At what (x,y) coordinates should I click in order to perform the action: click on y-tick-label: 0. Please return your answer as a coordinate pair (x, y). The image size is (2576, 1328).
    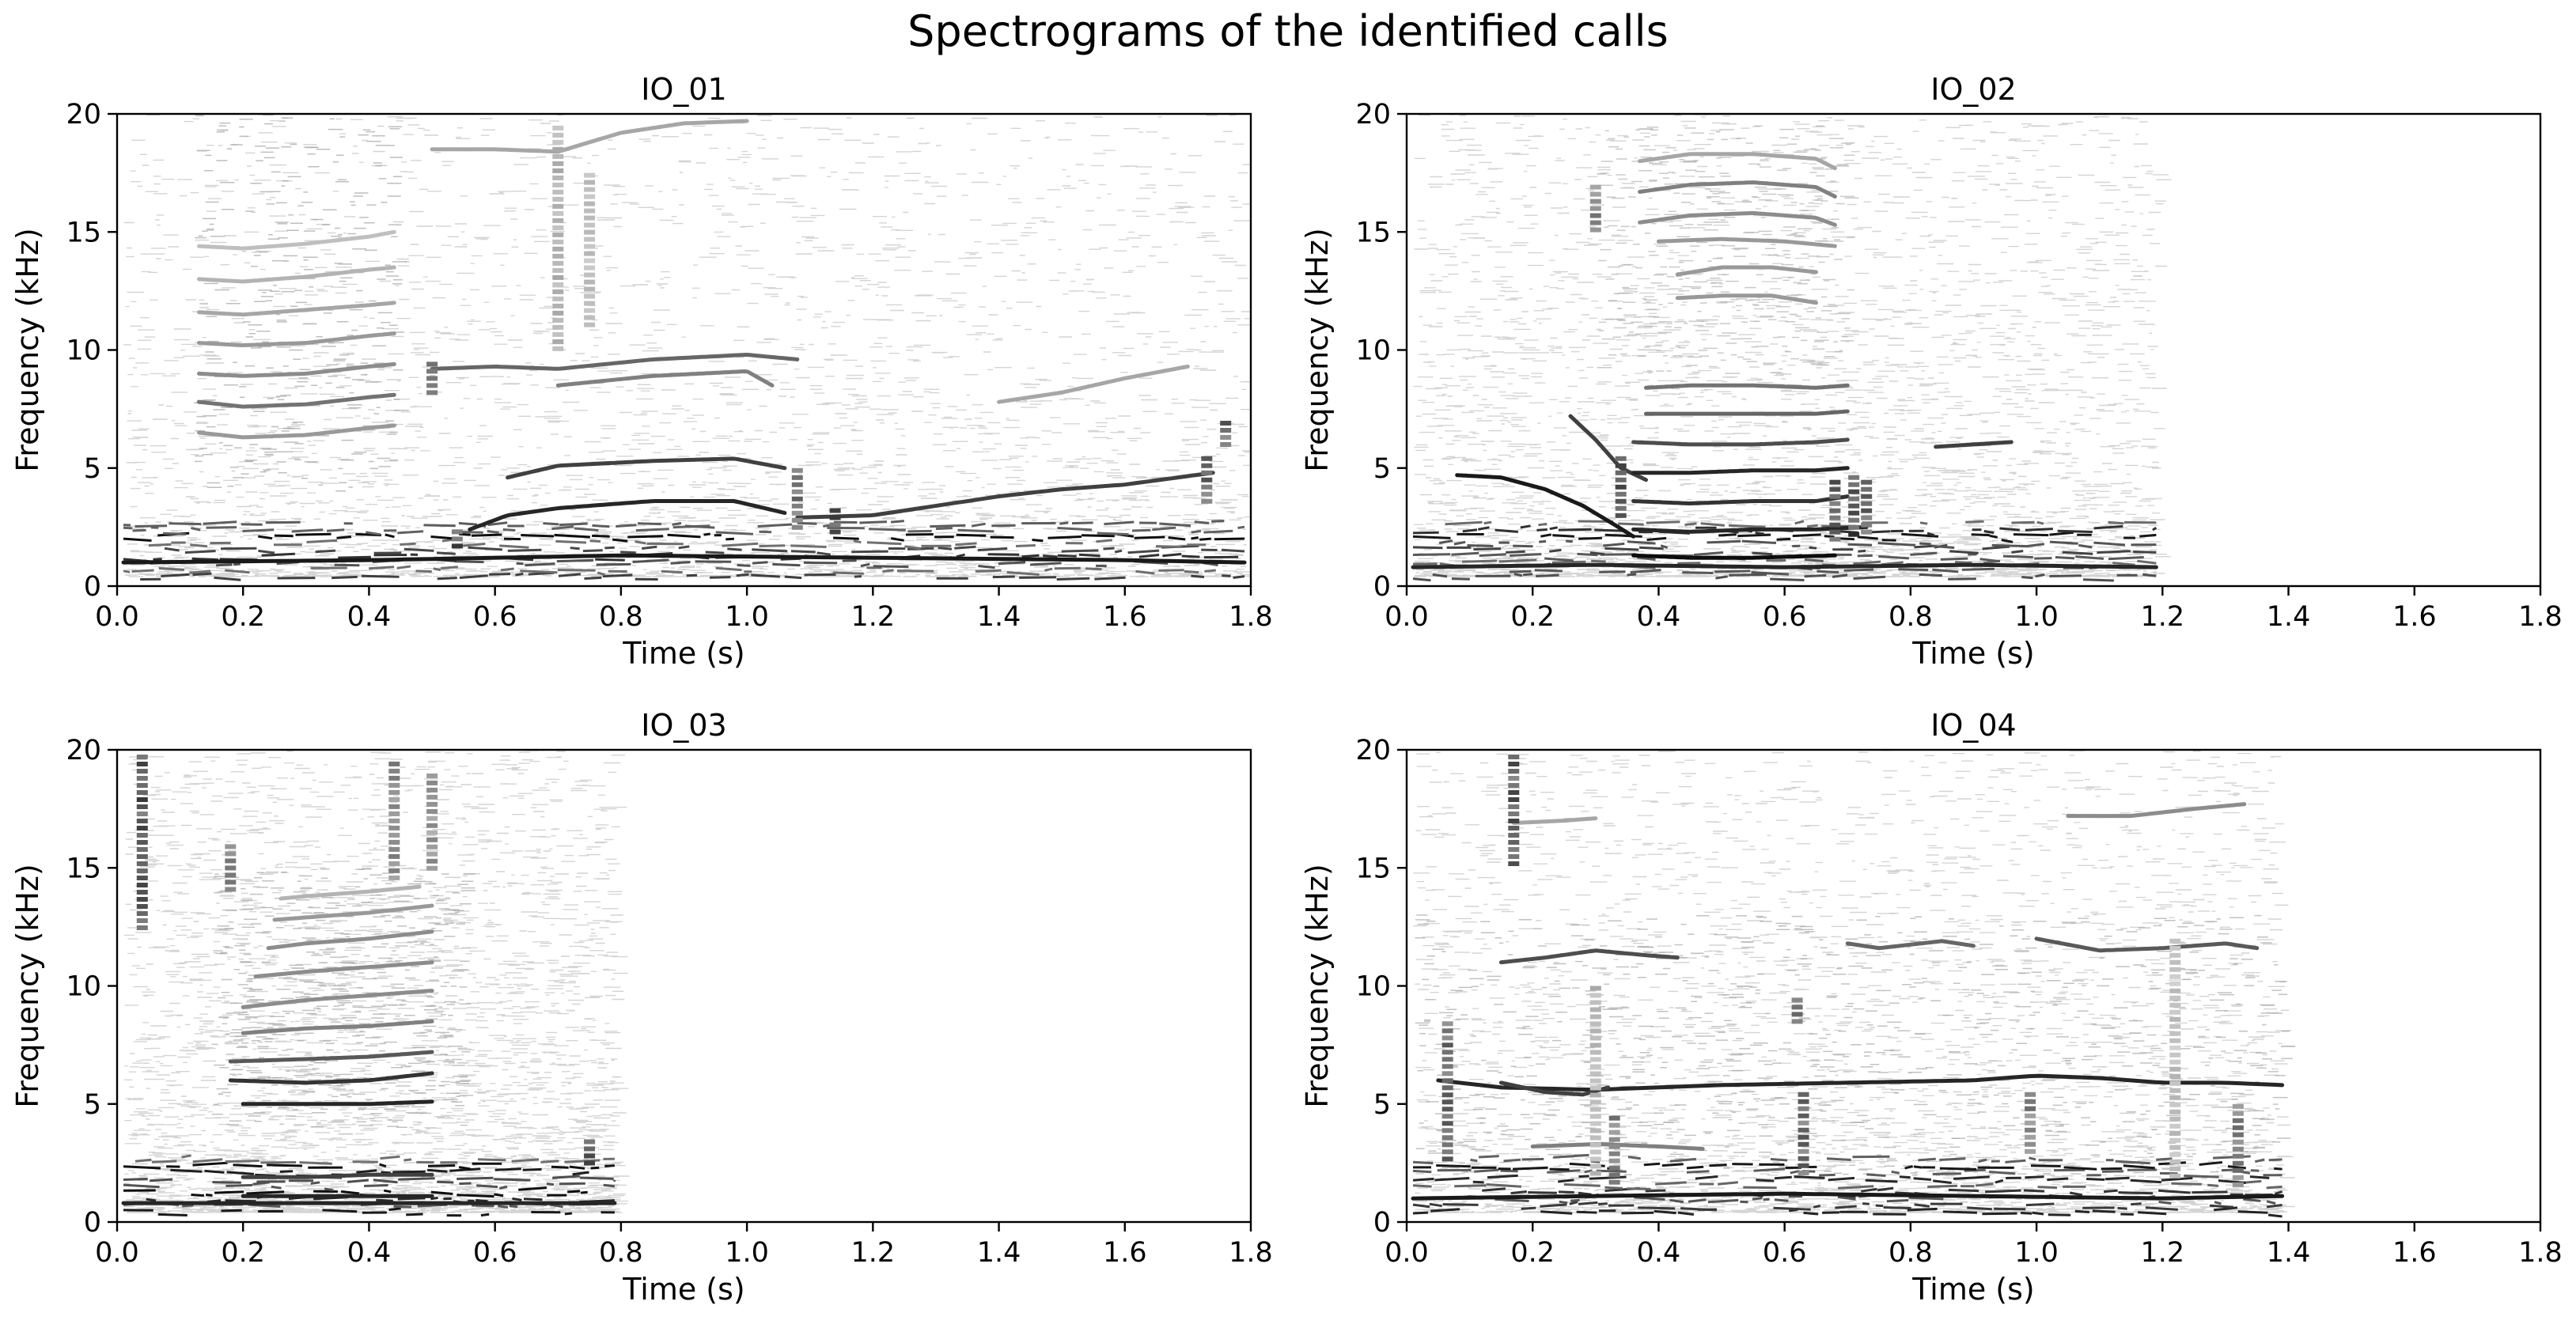
    Looking at the image, I should click on (92, 587).